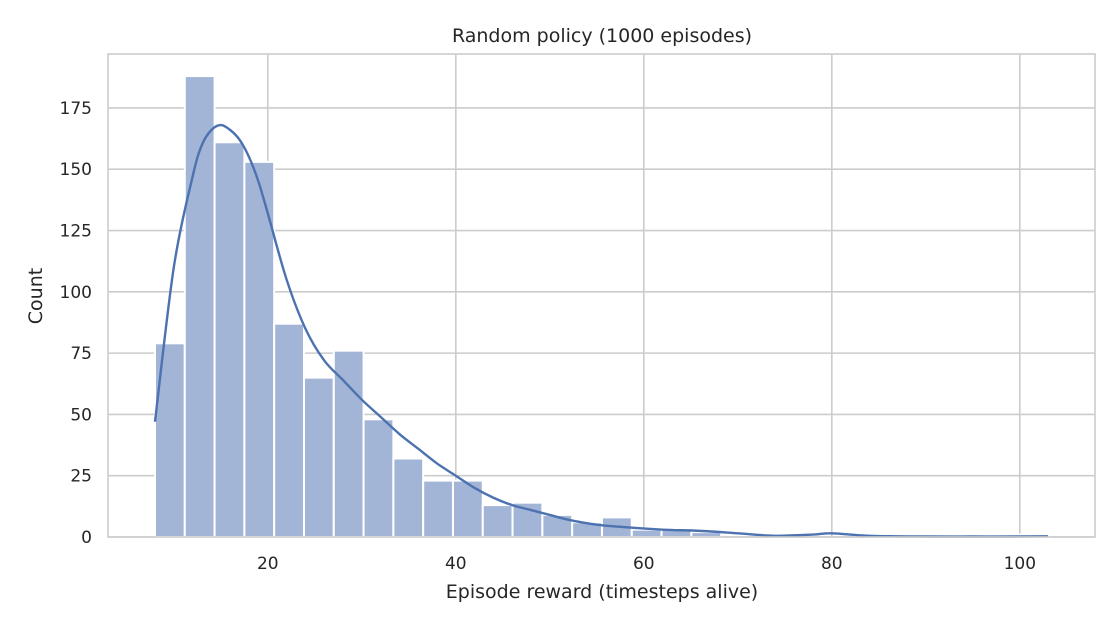  What do you see at coordinates (1020, 564) in the screenshot?
I see `x-tick-label: 100` at bounding box center [1020, 564].